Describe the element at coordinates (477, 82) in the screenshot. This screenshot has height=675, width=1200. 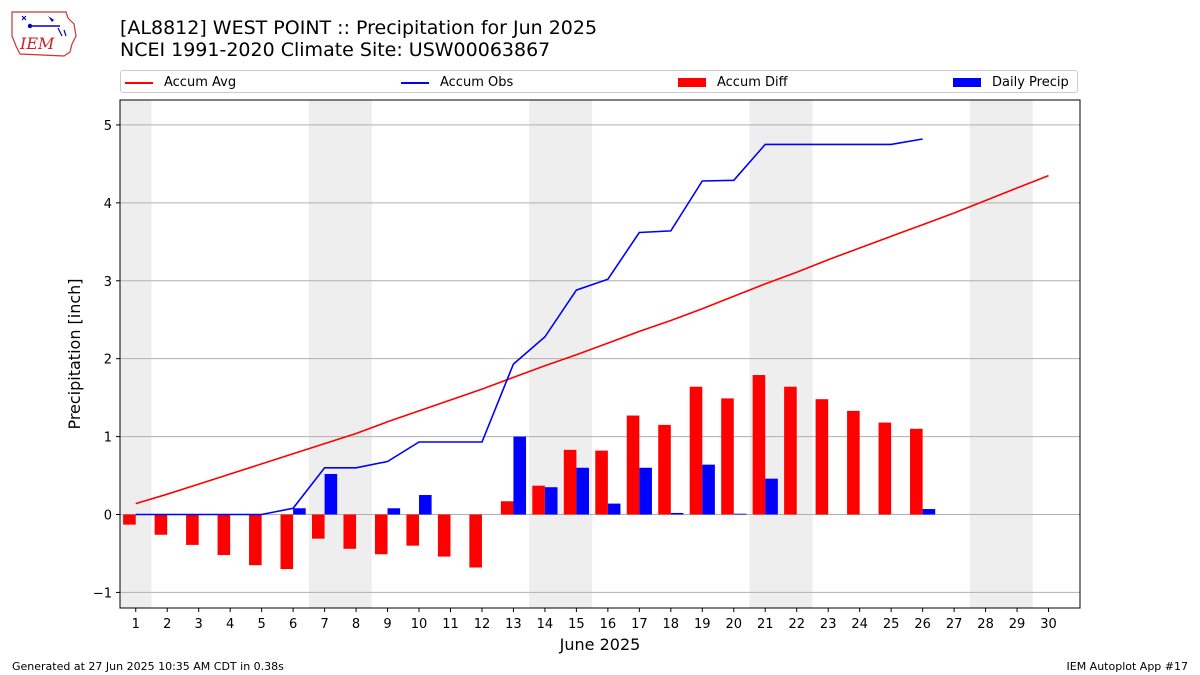
I see `legend-label: Accum Obs` at that location.